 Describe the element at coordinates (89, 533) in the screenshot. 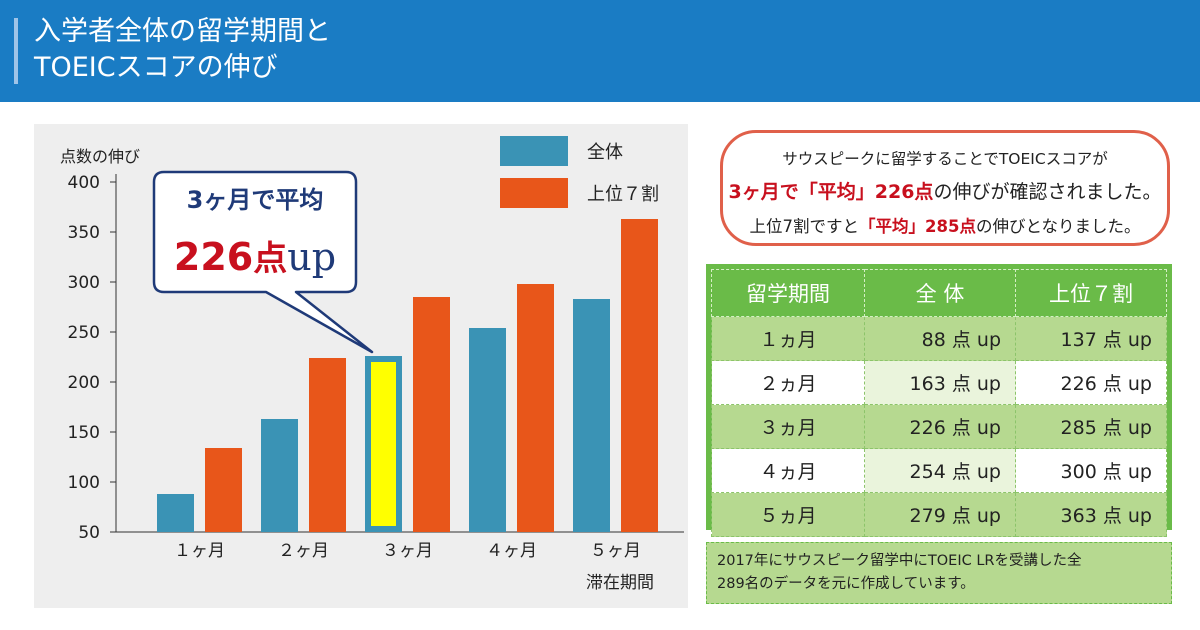

I see `y-tick-label: 50` at that location.